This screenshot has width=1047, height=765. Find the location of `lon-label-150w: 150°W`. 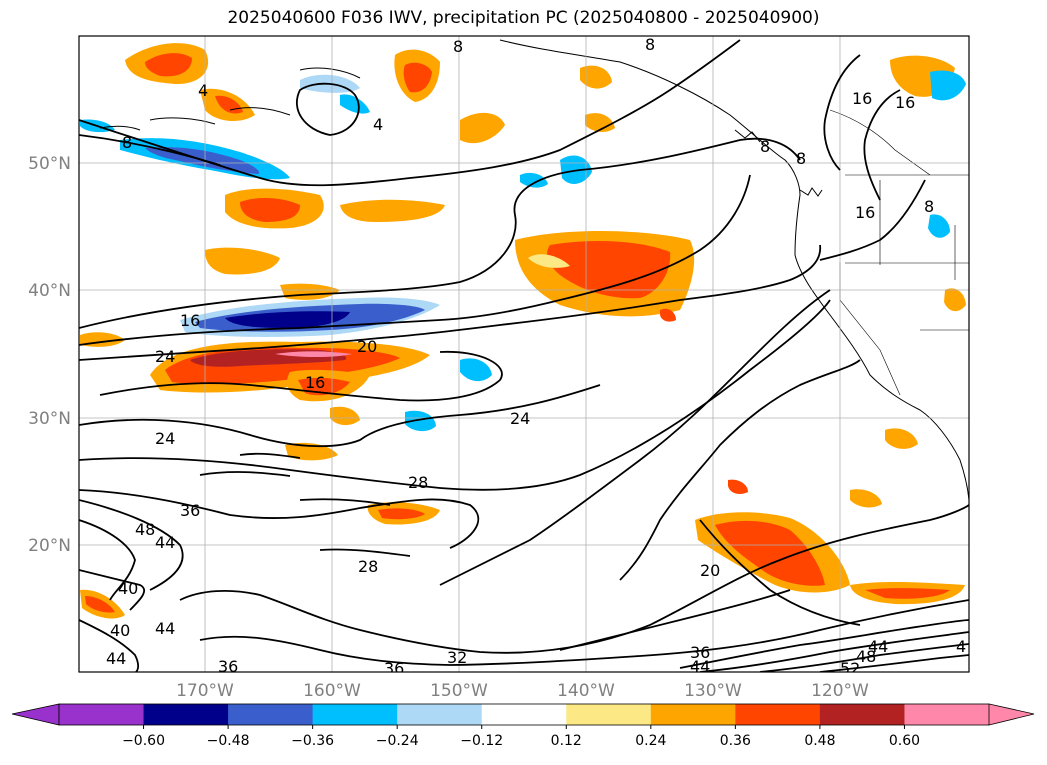

lon-label-150w: 150°W is located at coordinates (459, 691).